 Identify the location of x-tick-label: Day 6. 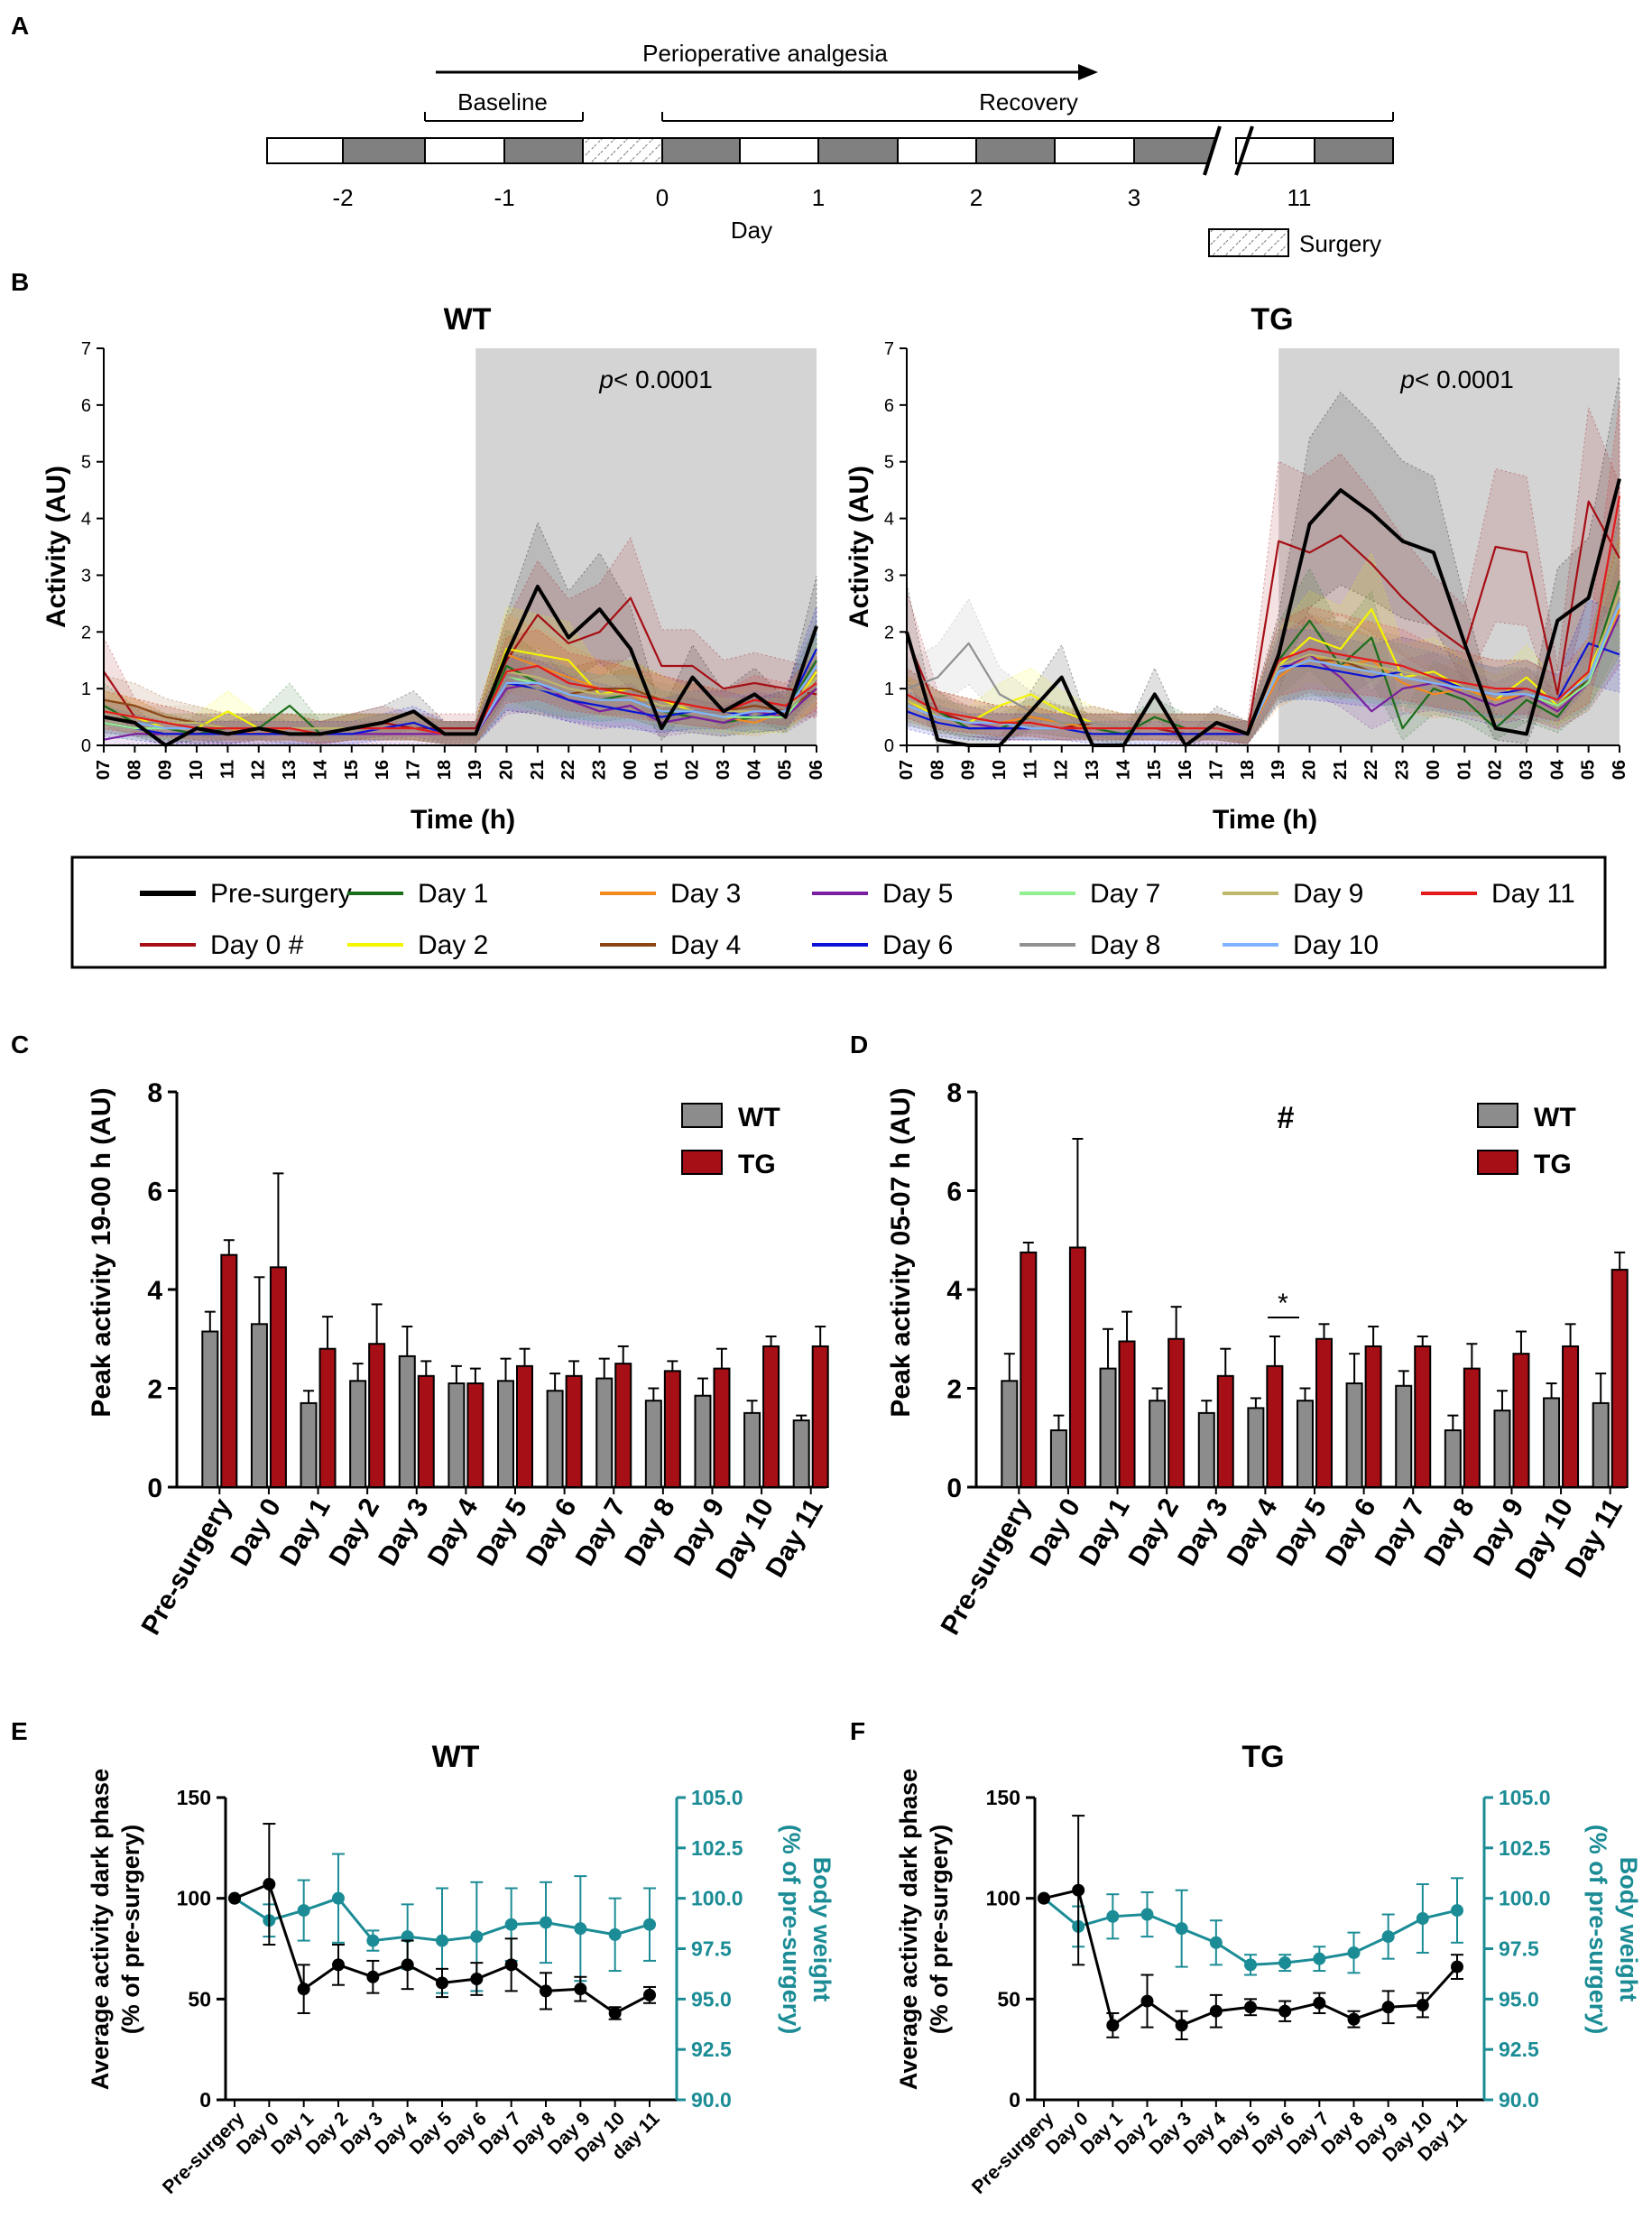
(552, 1532).